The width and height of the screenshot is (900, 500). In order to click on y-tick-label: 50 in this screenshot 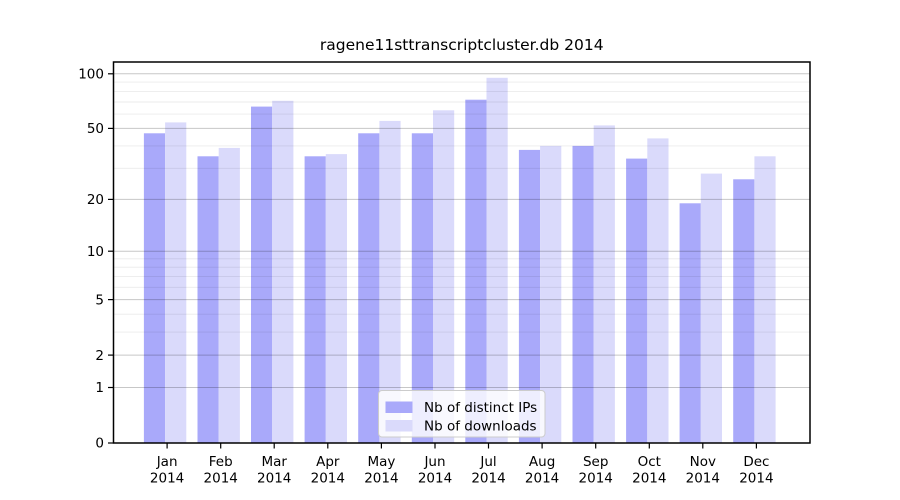, I will do `click(95, 129)`.